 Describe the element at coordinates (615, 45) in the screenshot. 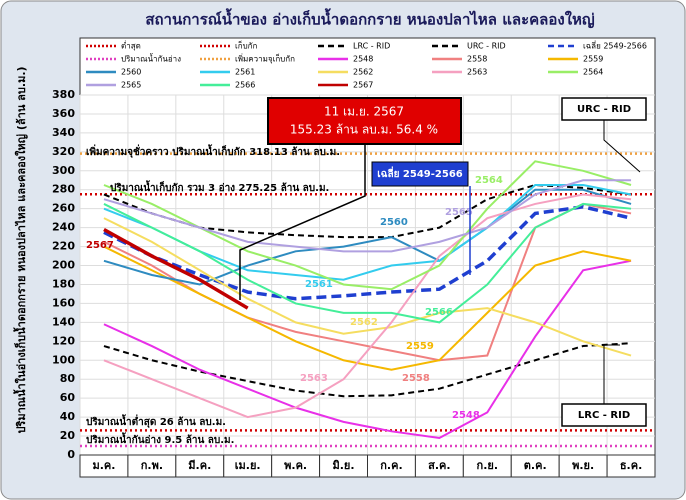

I see `legend-label: เฉลี่ย 2549-2566` at that location.